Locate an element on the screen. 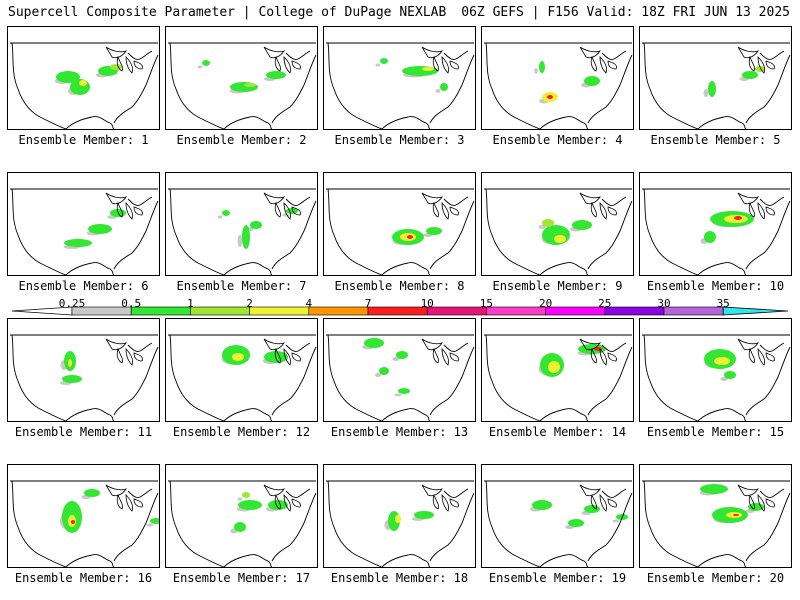 Image resolution: width=800 pixels, height=600 pixels. member-label: Ensemble Member: 15 is located at coordinates (715, 432).